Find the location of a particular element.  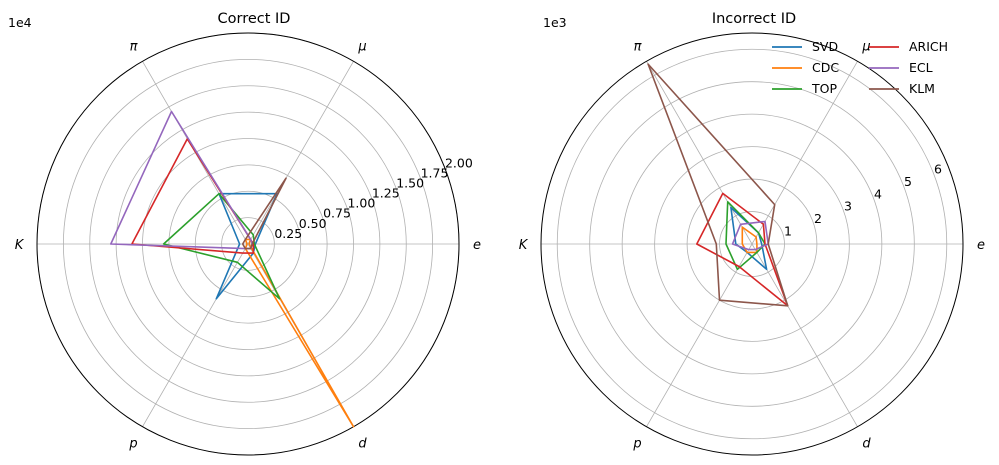

radial-tick-label: 1.25 is located at coordinates (386, 193).